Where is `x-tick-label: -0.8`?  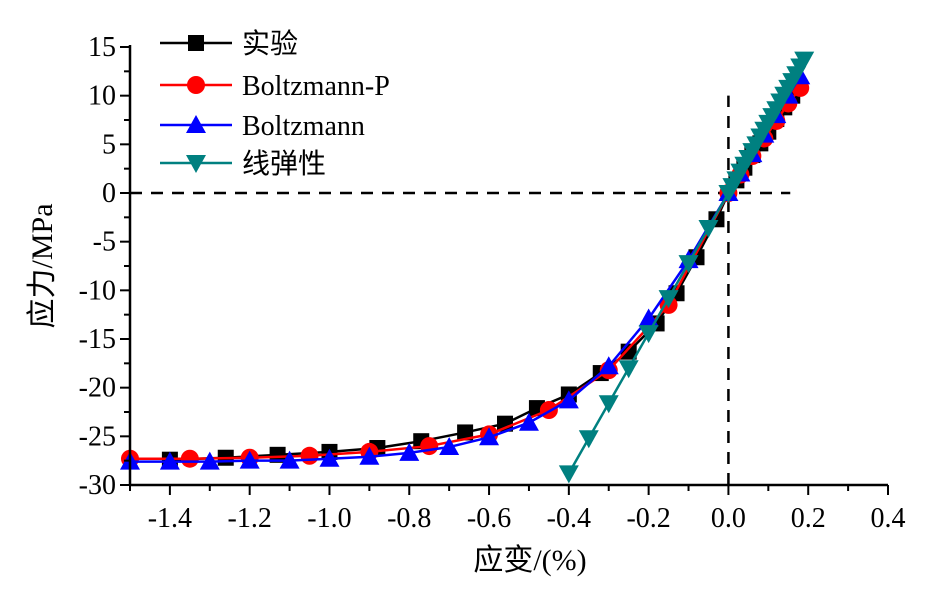
x-tick-label: -0.8 is located at coordinates (409, 518).